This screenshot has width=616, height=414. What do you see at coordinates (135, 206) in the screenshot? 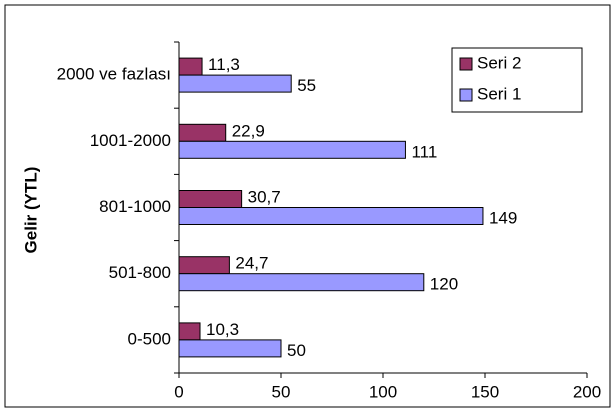
I see `y-tick-label: 801-1000` at bounding box center [135, 206].